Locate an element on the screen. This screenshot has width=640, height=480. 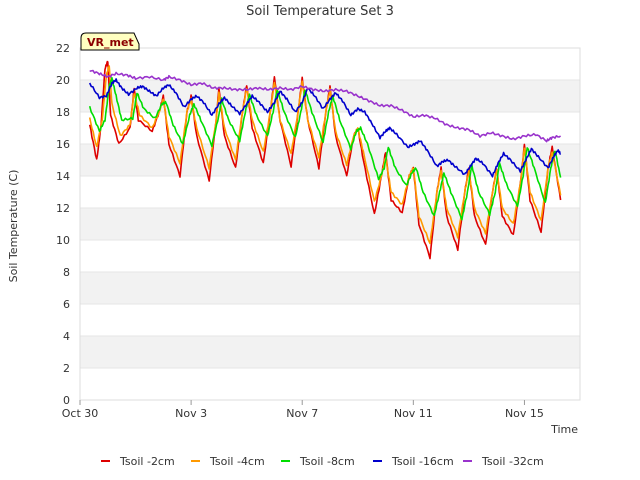
site-tag: VR_met is located at coordinates (110, 41).